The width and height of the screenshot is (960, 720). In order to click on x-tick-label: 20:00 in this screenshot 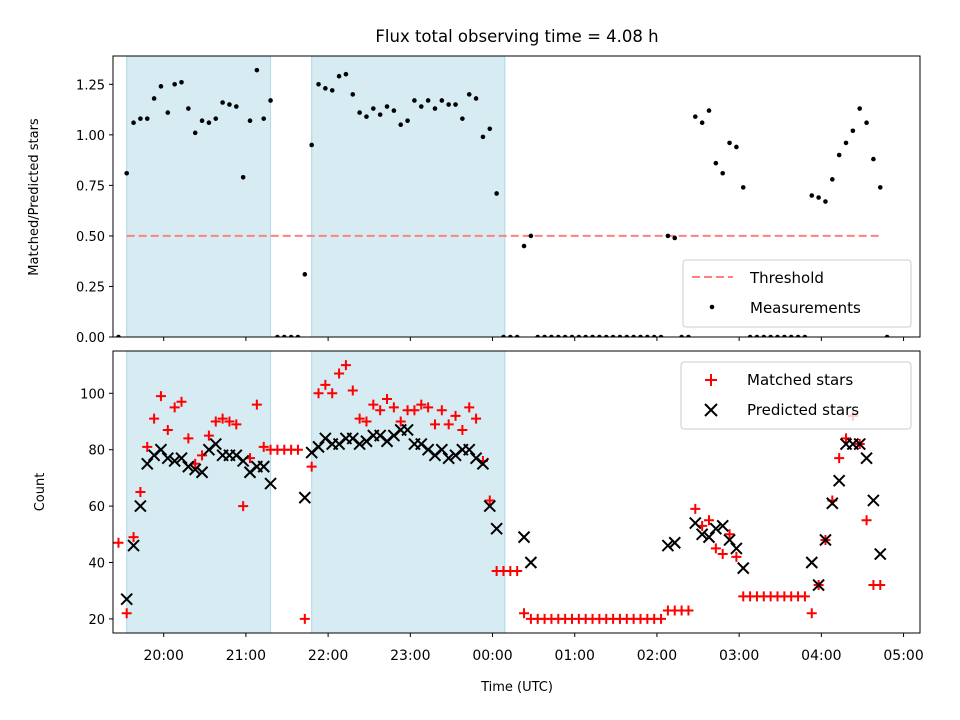, I will do `click(164, 656)`.